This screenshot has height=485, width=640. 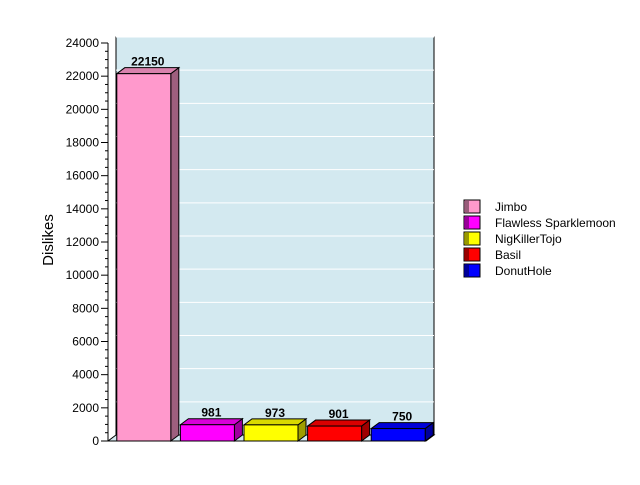 I want to click on y-tick-label: 22000, so click(x=83, y=76).